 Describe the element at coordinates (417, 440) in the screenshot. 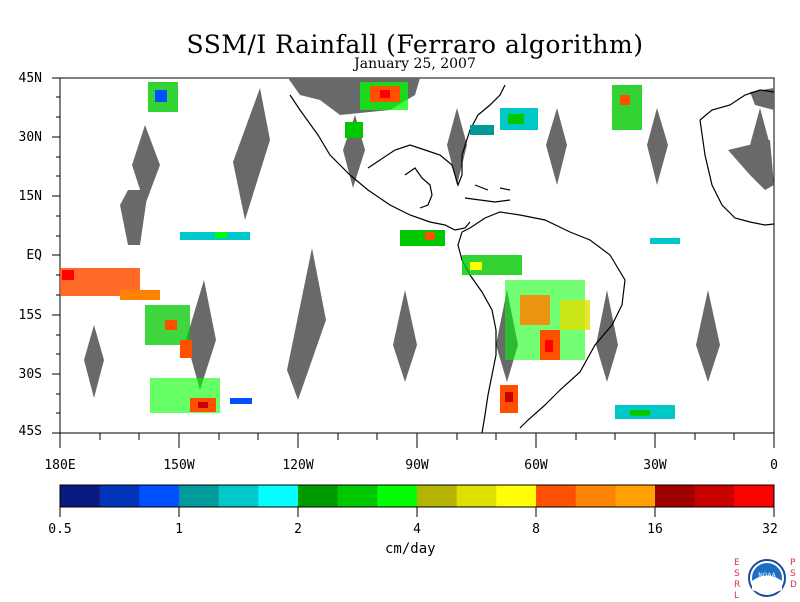

I see `lon-ticks` at that location.